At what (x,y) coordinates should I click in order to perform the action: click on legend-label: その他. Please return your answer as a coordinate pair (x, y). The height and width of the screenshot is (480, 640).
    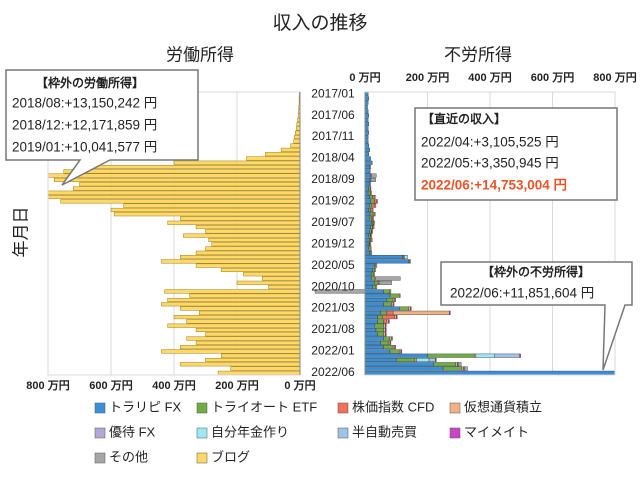
    Looking at the image, I should click on (128, 456).